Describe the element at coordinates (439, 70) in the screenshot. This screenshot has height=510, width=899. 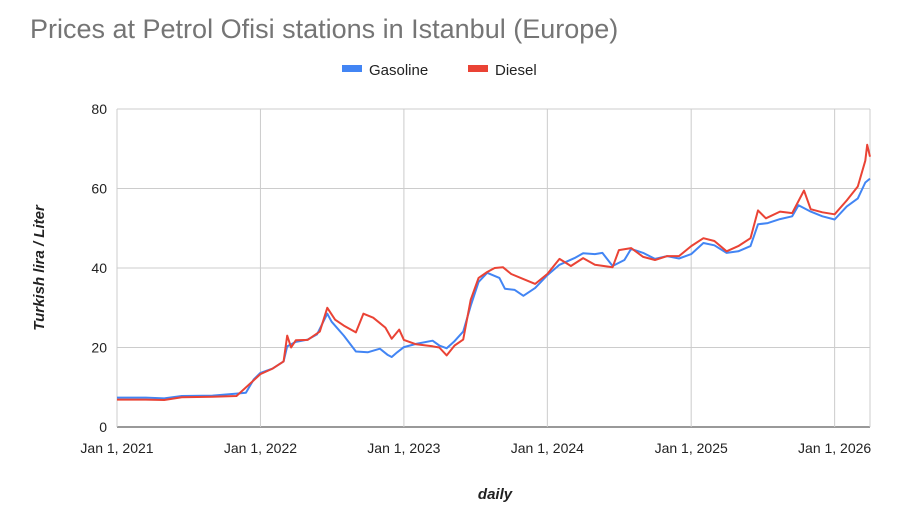
I see `legend: Gasoline Diesel` at that location.